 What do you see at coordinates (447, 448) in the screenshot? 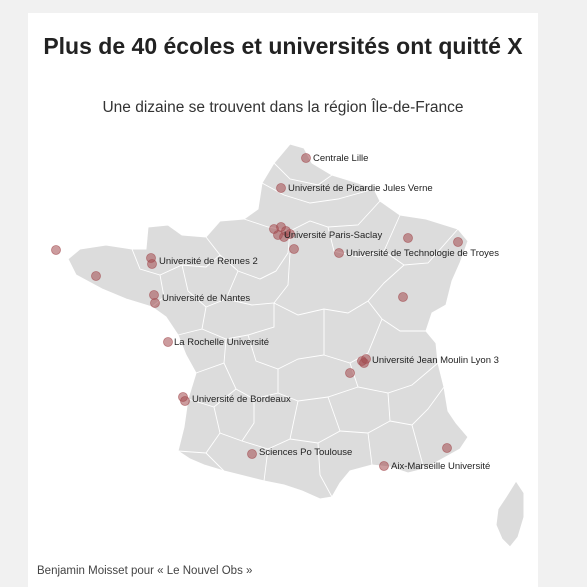
I see `marker-nice` at bounding box center [447, 448].